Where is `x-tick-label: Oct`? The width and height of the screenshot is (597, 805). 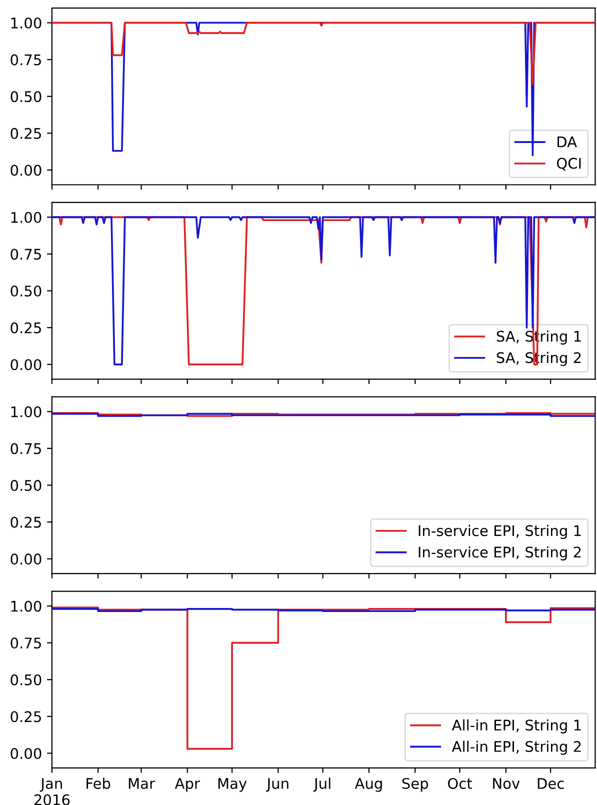 x-tick-label: Oct is located at coordinates (460, 783).